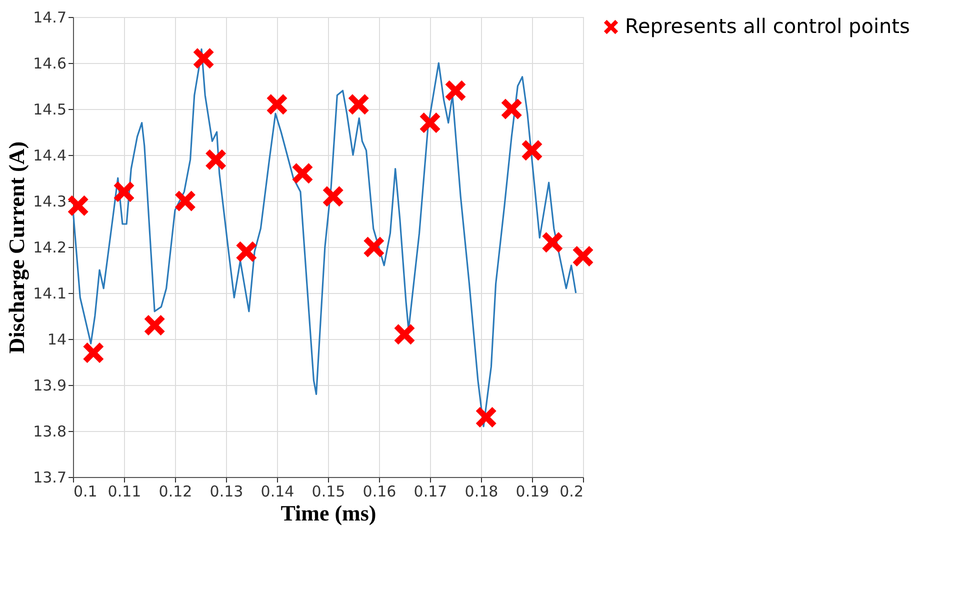 Image resolution: width=958 pixels, height=591 pixels. Describe the element at coordinates (49, 385) in the screenshot. I see `y-tick-label: 13.9` at that location.